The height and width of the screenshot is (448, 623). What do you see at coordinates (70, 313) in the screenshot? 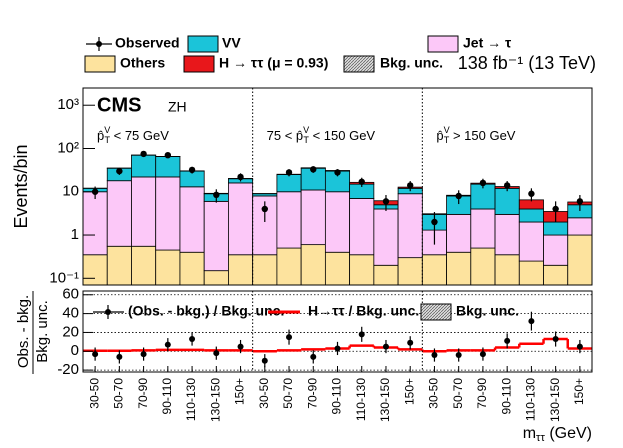
I see `y-tick-label: 40` at bounding box center [70, 313].